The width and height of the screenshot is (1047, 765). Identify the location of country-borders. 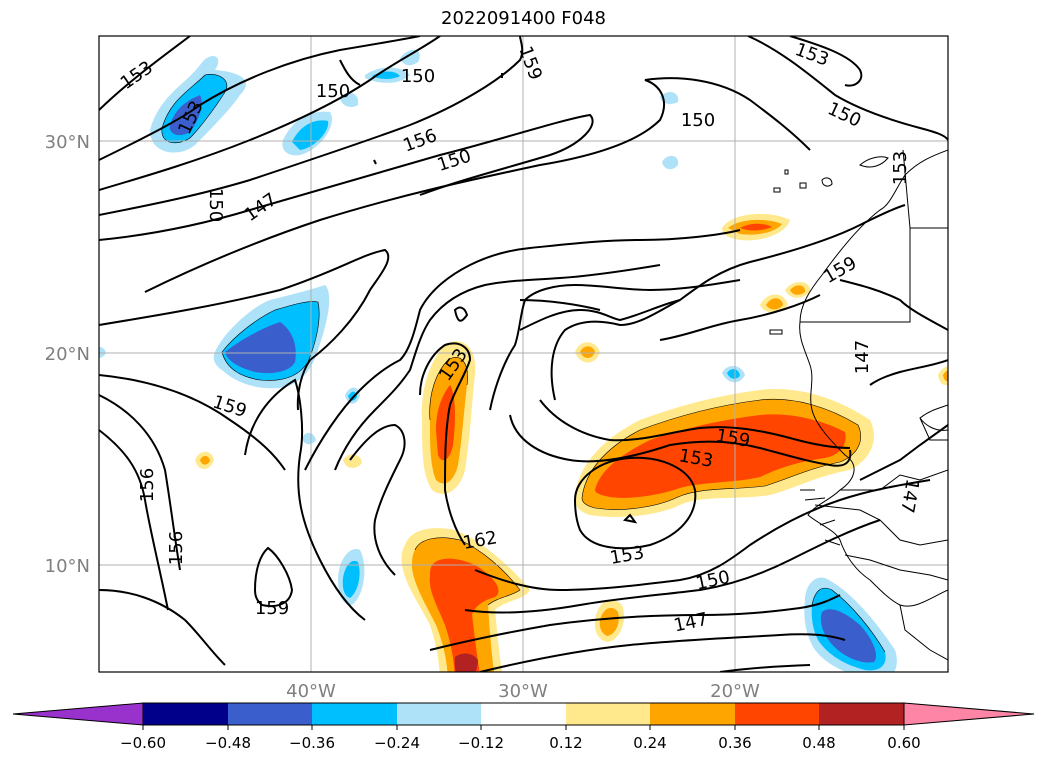
(874, 405).